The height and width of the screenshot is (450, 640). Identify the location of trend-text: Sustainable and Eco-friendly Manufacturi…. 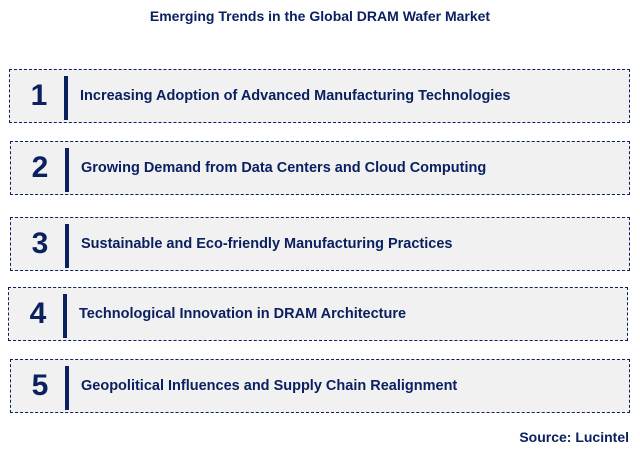
(267, 244).